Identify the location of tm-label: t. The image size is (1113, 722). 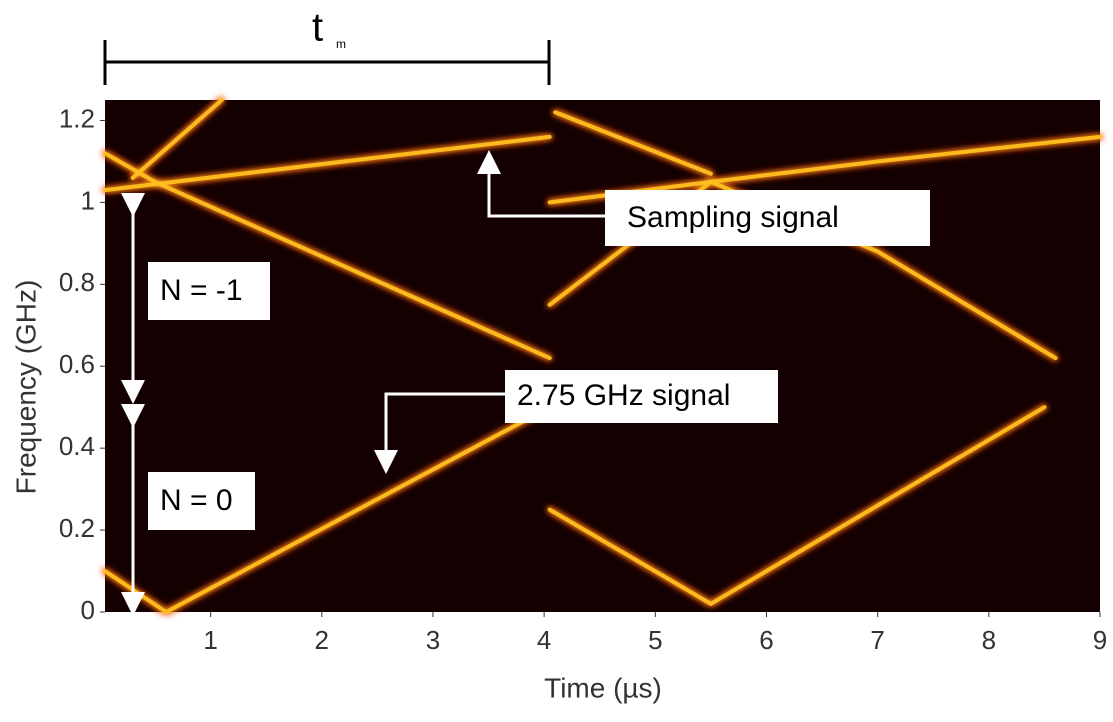
(317, 28).